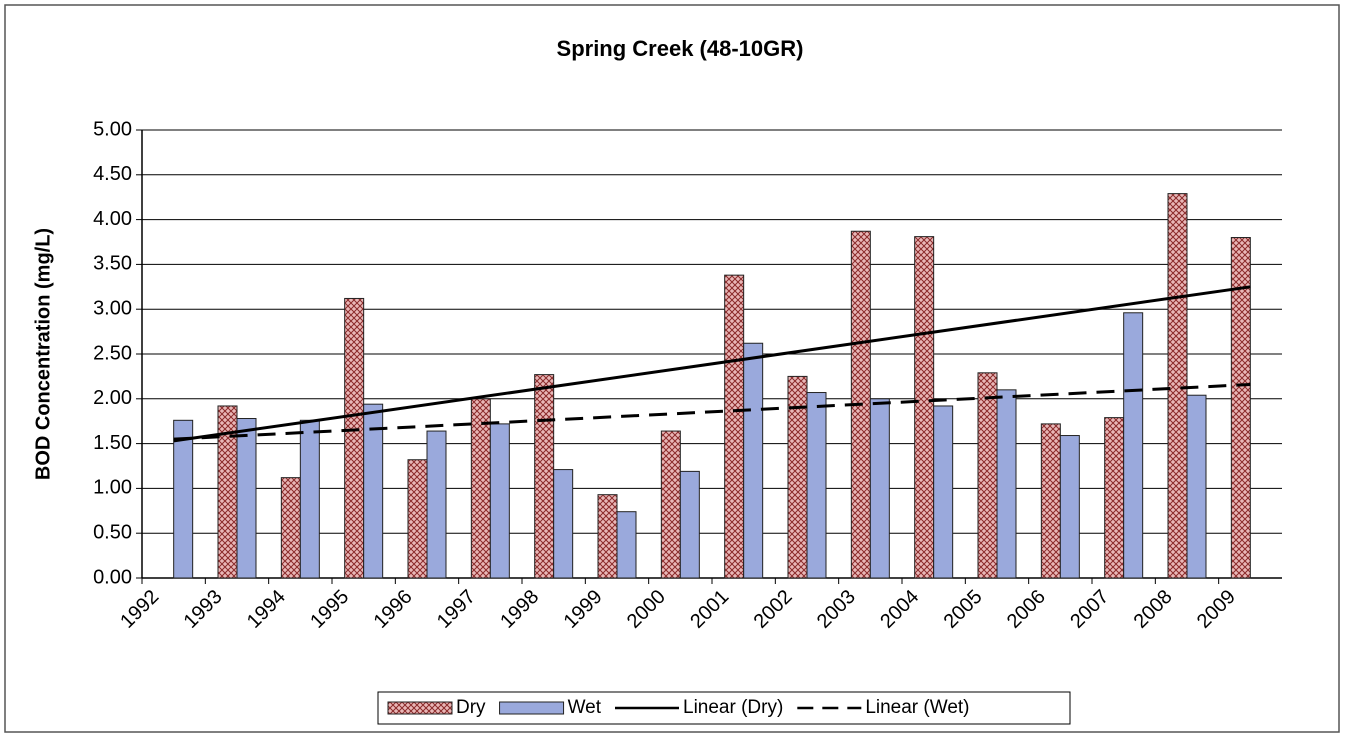 This screenshot has height=738, width=1346. Describe the element at coordinates (112, 577) in the screenshot. I see `y-tick-label: 0.00` at that location.